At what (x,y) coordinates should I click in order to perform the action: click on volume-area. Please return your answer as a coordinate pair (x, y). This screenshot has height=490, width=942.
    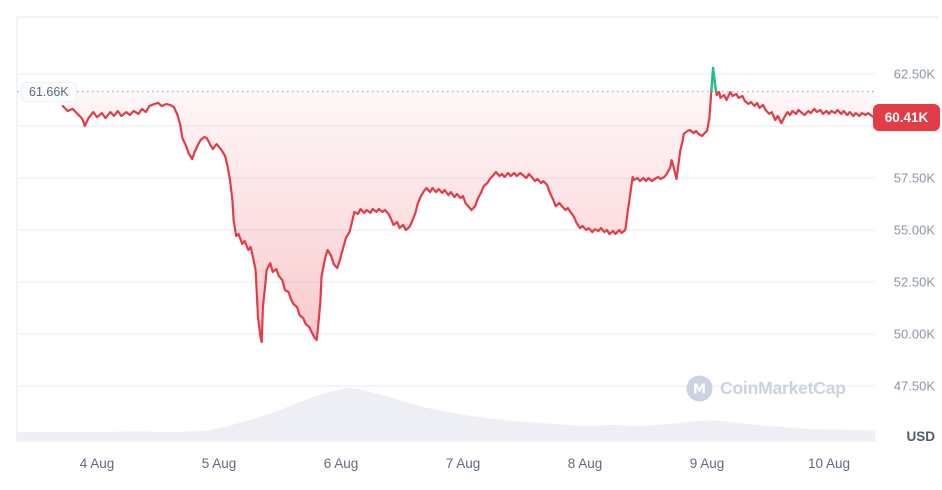
    Looking at the image, I should click on (445, 414).